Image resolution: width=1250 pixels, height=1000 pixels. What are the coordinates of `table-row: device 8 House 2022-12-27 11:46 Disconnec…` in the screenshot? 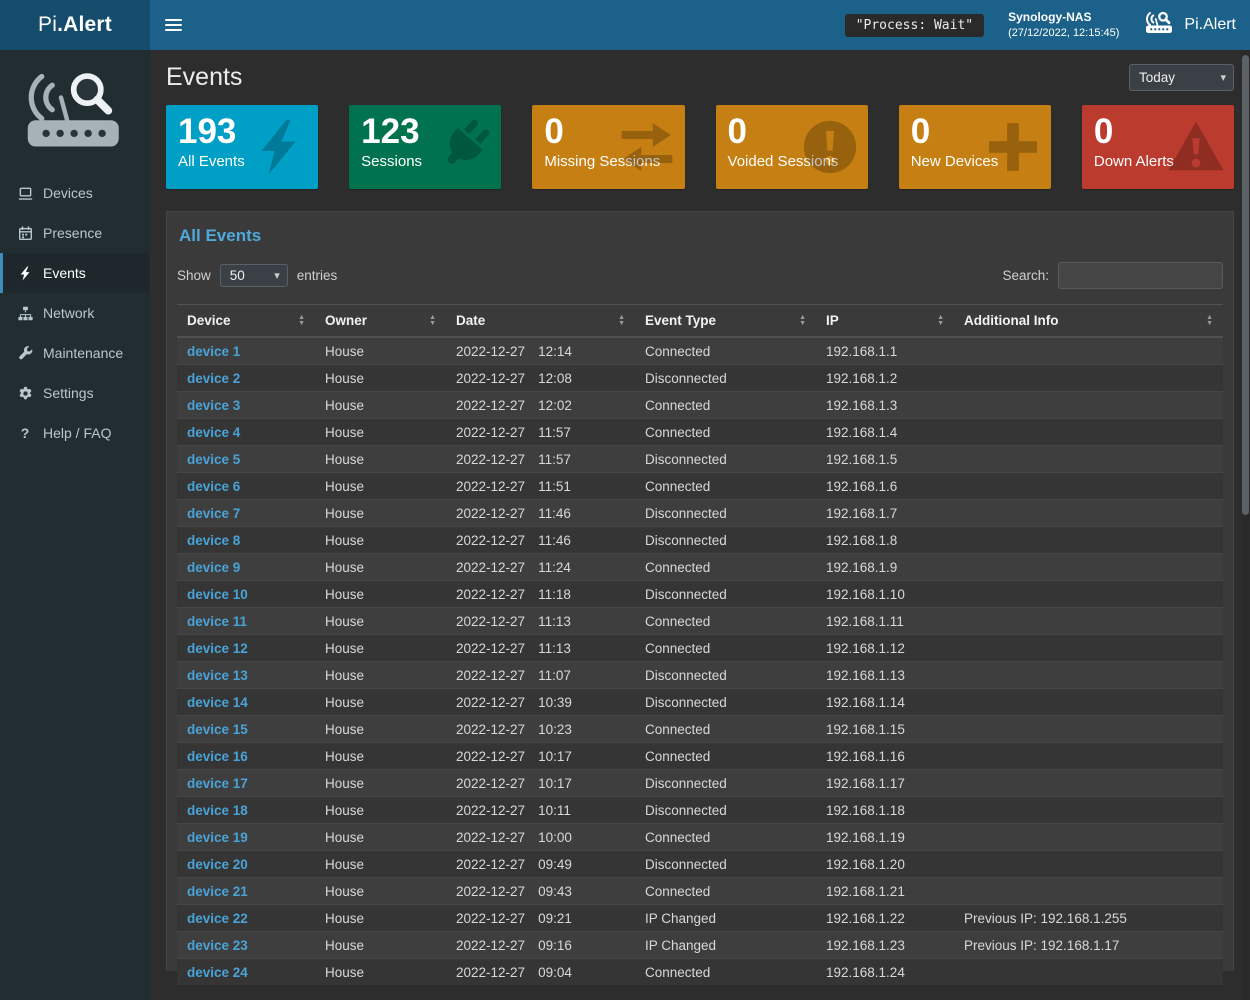 It's located at (700, 540).